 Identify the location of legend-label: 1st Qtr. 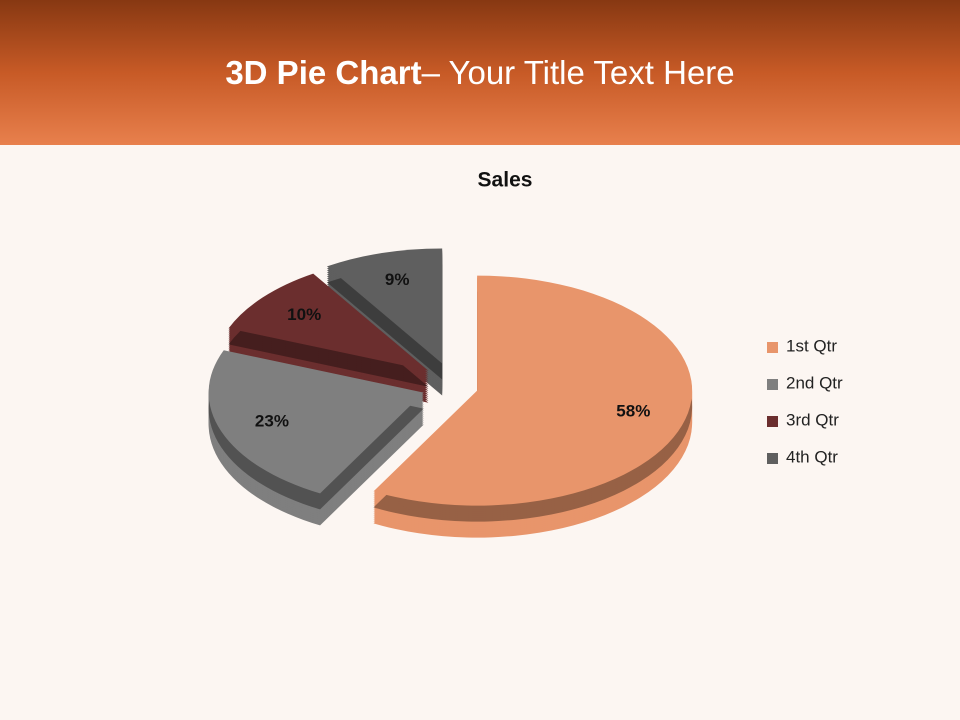
(811, 345).